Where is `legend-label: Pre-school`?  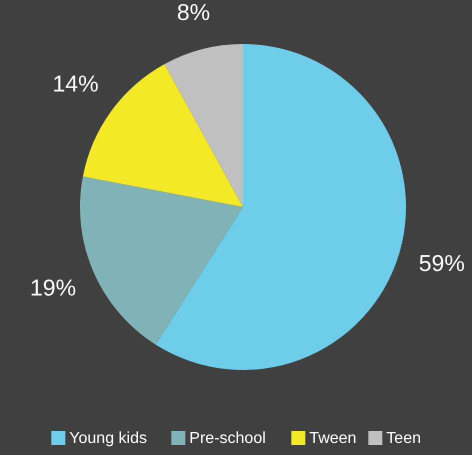
legend-label: Pre-school is located at coordinates (227, 438).